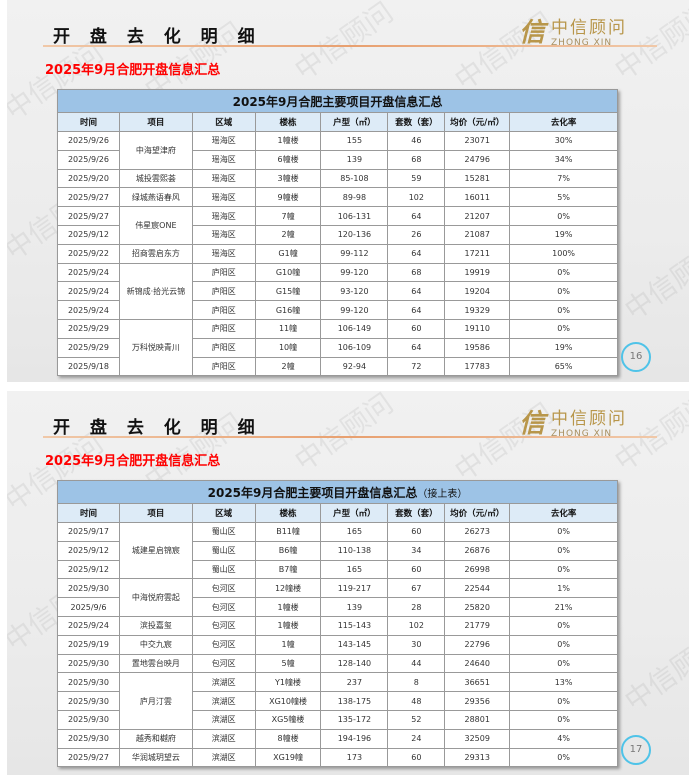 Image resolution: width=689 pixels, height=775 pixels. I want to click on table-cell: 25820, so click(477, 607).